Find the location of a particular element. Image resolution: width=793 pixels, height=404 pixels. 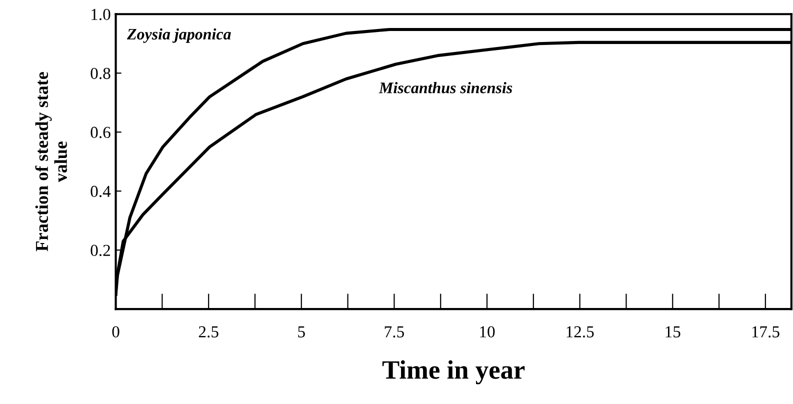

x-tick-label: 2.5 is located at coordinates (208, 332).